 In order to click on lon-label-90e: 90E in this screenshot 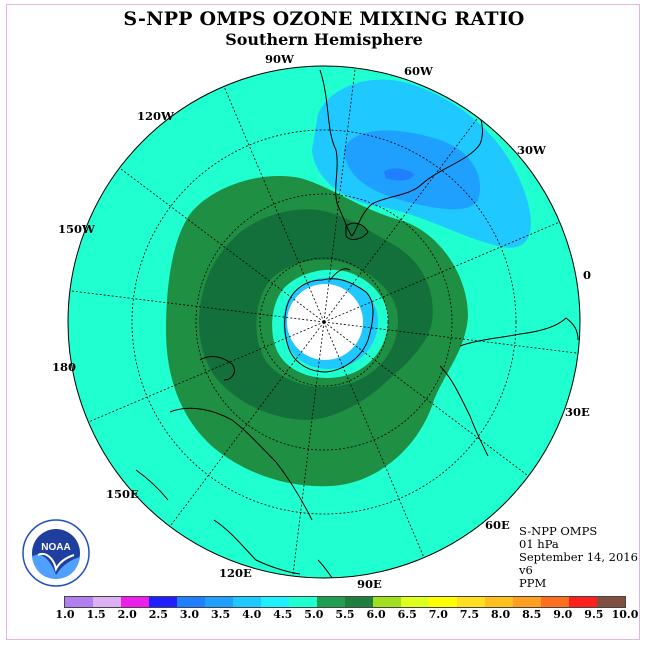, I will do `click(369, 584)`.